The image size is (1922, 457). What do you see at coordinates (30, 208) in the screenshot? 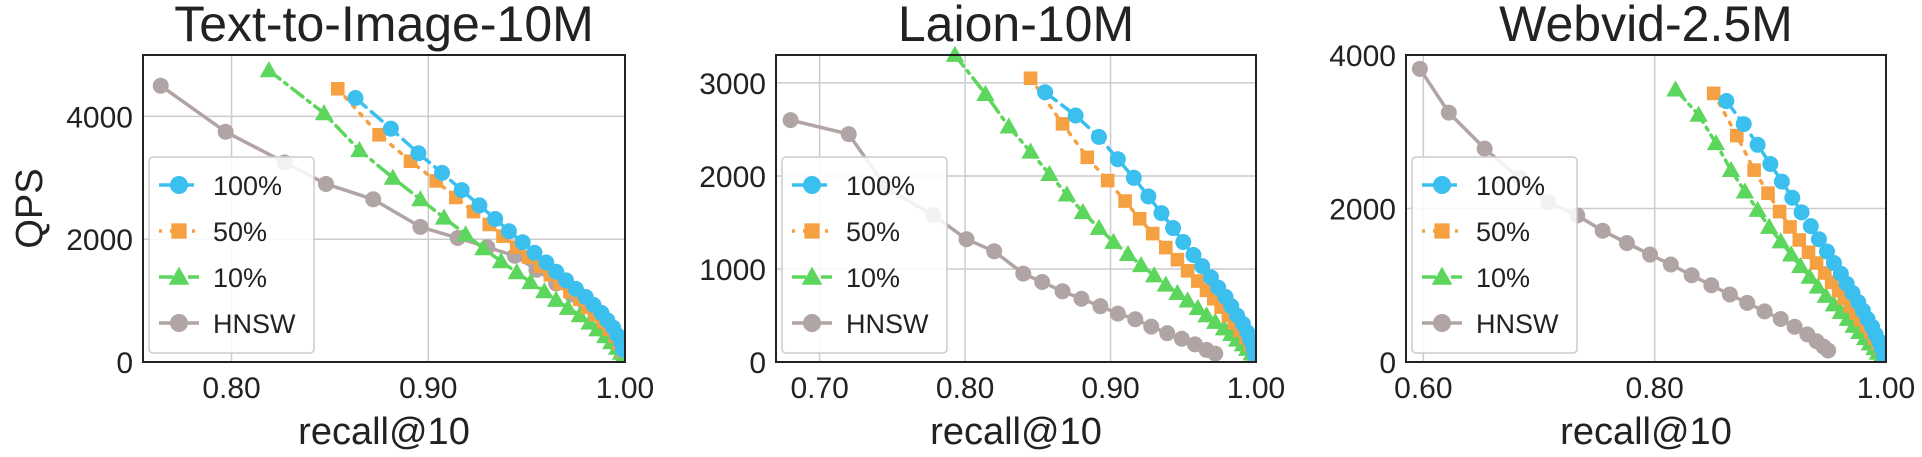
I see `y-axis-label: QPS` at bounding box center [30, 208].